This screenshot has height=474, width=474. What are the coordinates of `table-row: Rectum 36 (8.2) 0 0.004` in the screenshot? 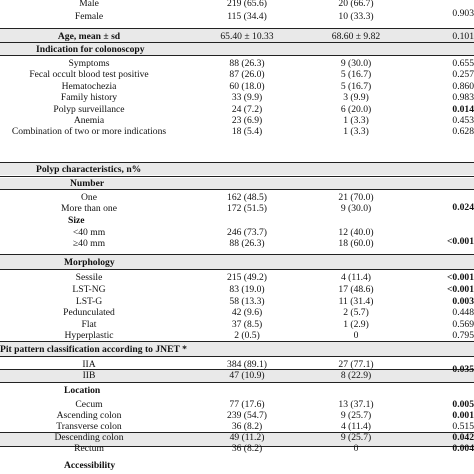 It's located at (237, 448).